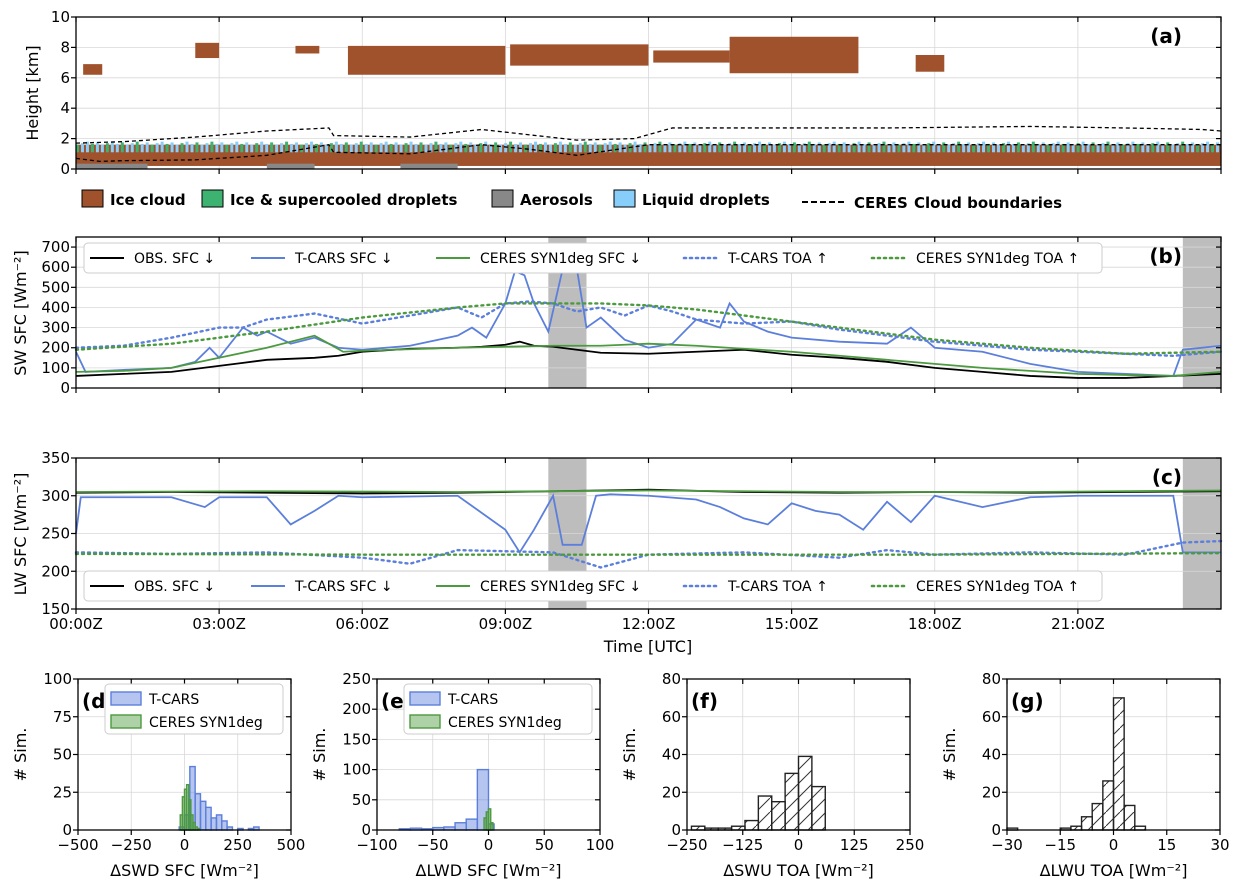  What do you see at coordinates (649, 624) in the screenshot?
I see `x-tick-label: 12:00Z` at bounding box center [649, 624].